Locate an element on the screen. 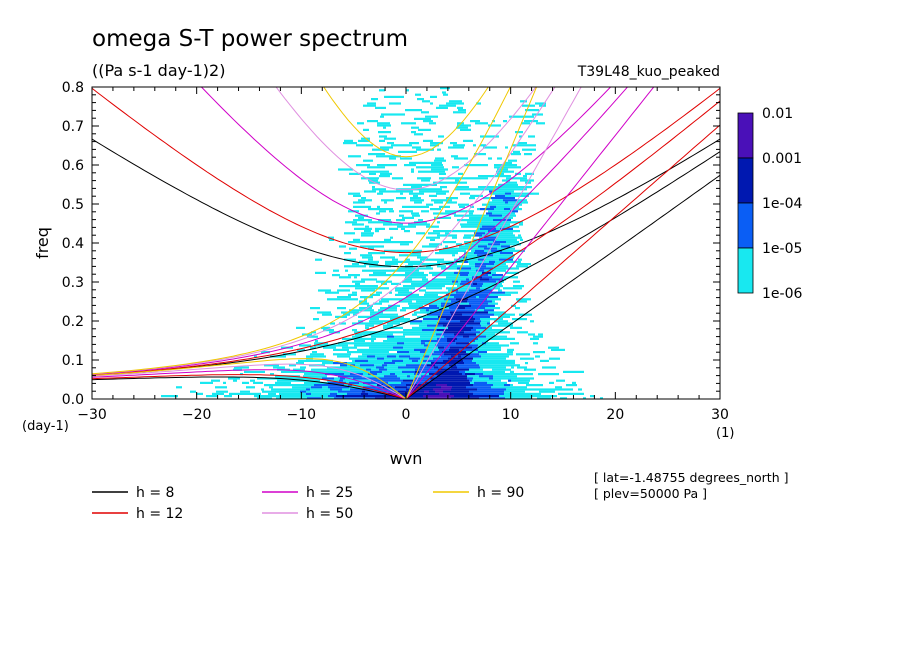 Image resolution: width=904 pixels, height=654 pixels. colorbar-label: 1e-04 is located at coordinates (782, 204).